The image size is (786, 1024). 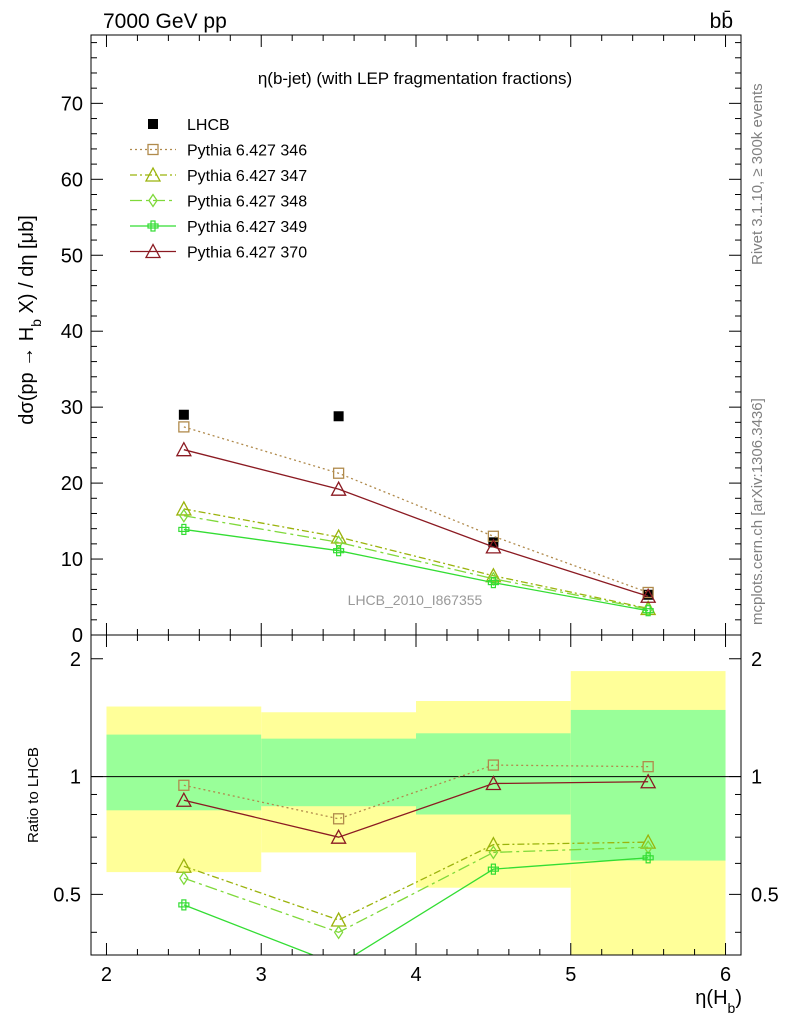 What do you see at coordinates (208, 125) in the screenshot?
I see `legend-label: LHCB` at bounding box center [208, 125].